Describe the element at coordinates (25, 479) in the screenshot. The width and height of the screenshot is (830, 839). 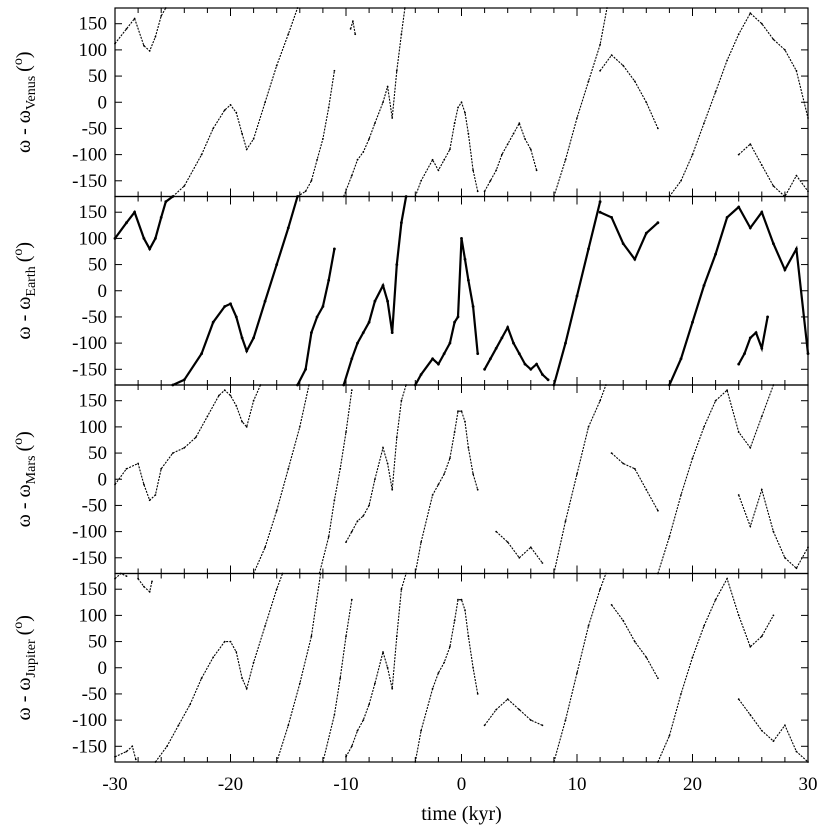
I see `mars-ylabel: ω - ωMars (o)` at that location.